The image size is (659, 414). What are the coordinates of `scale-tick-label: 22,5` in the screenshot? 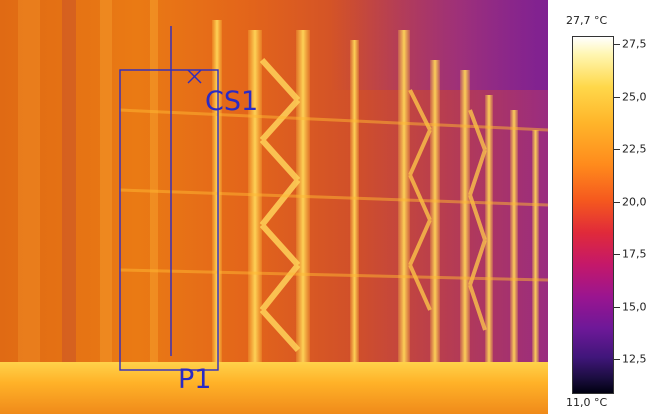 It's located at (634, 149).